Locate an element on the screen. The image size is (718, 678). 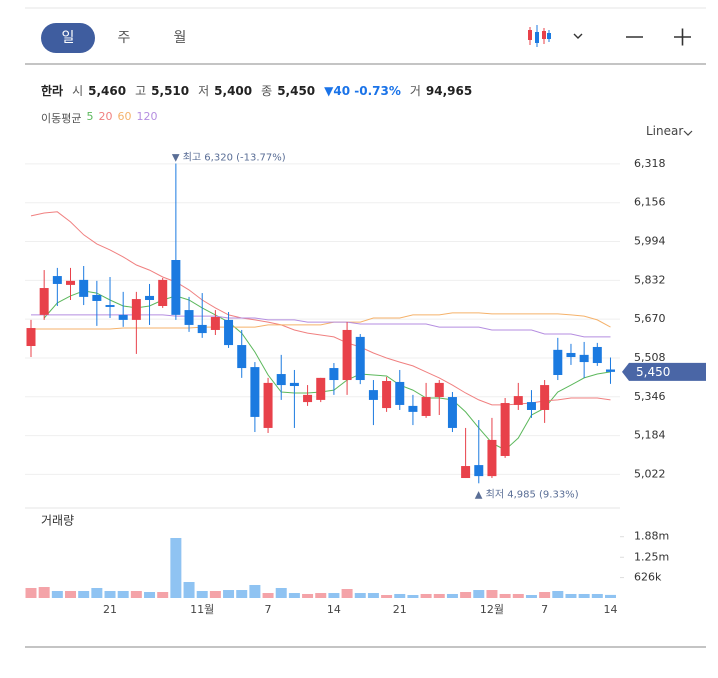
y-tick-label: 1.88m is located at coordinates (651, 536).